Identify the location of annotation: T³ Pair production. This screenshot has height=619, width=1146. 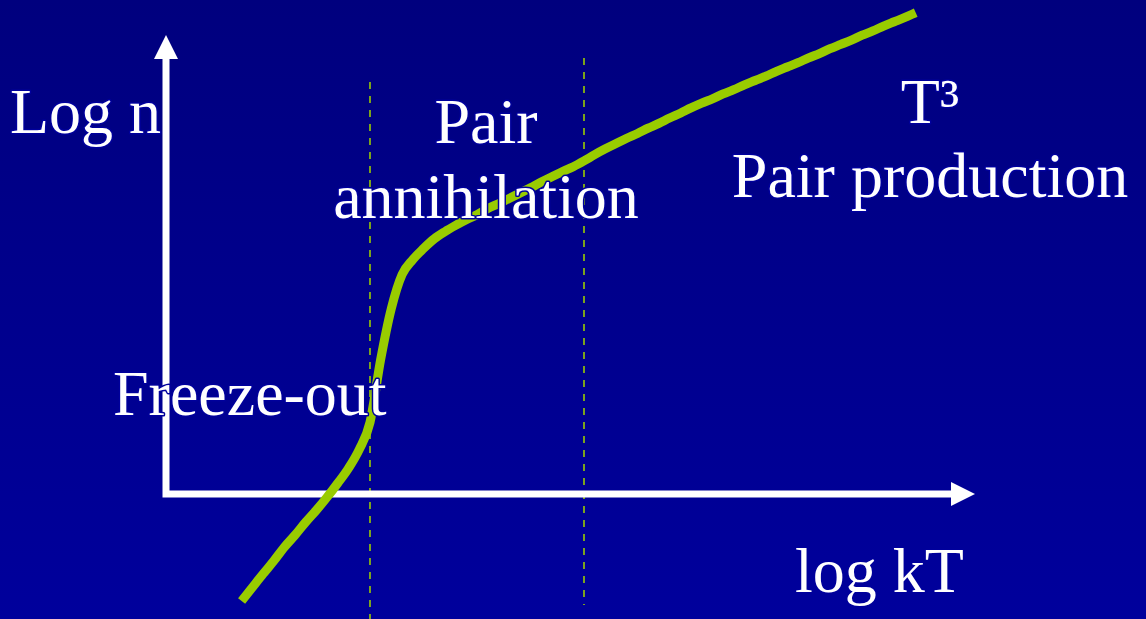
(930, 138).